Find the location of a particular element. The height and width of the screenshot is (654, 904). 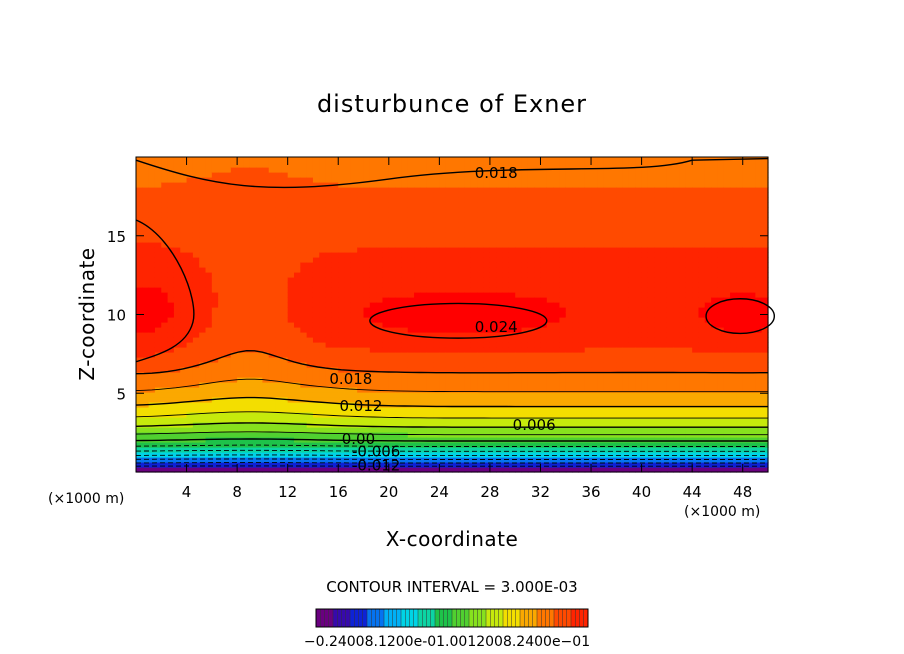

x-tick-label: 36 is located at coordinates (590, 492).